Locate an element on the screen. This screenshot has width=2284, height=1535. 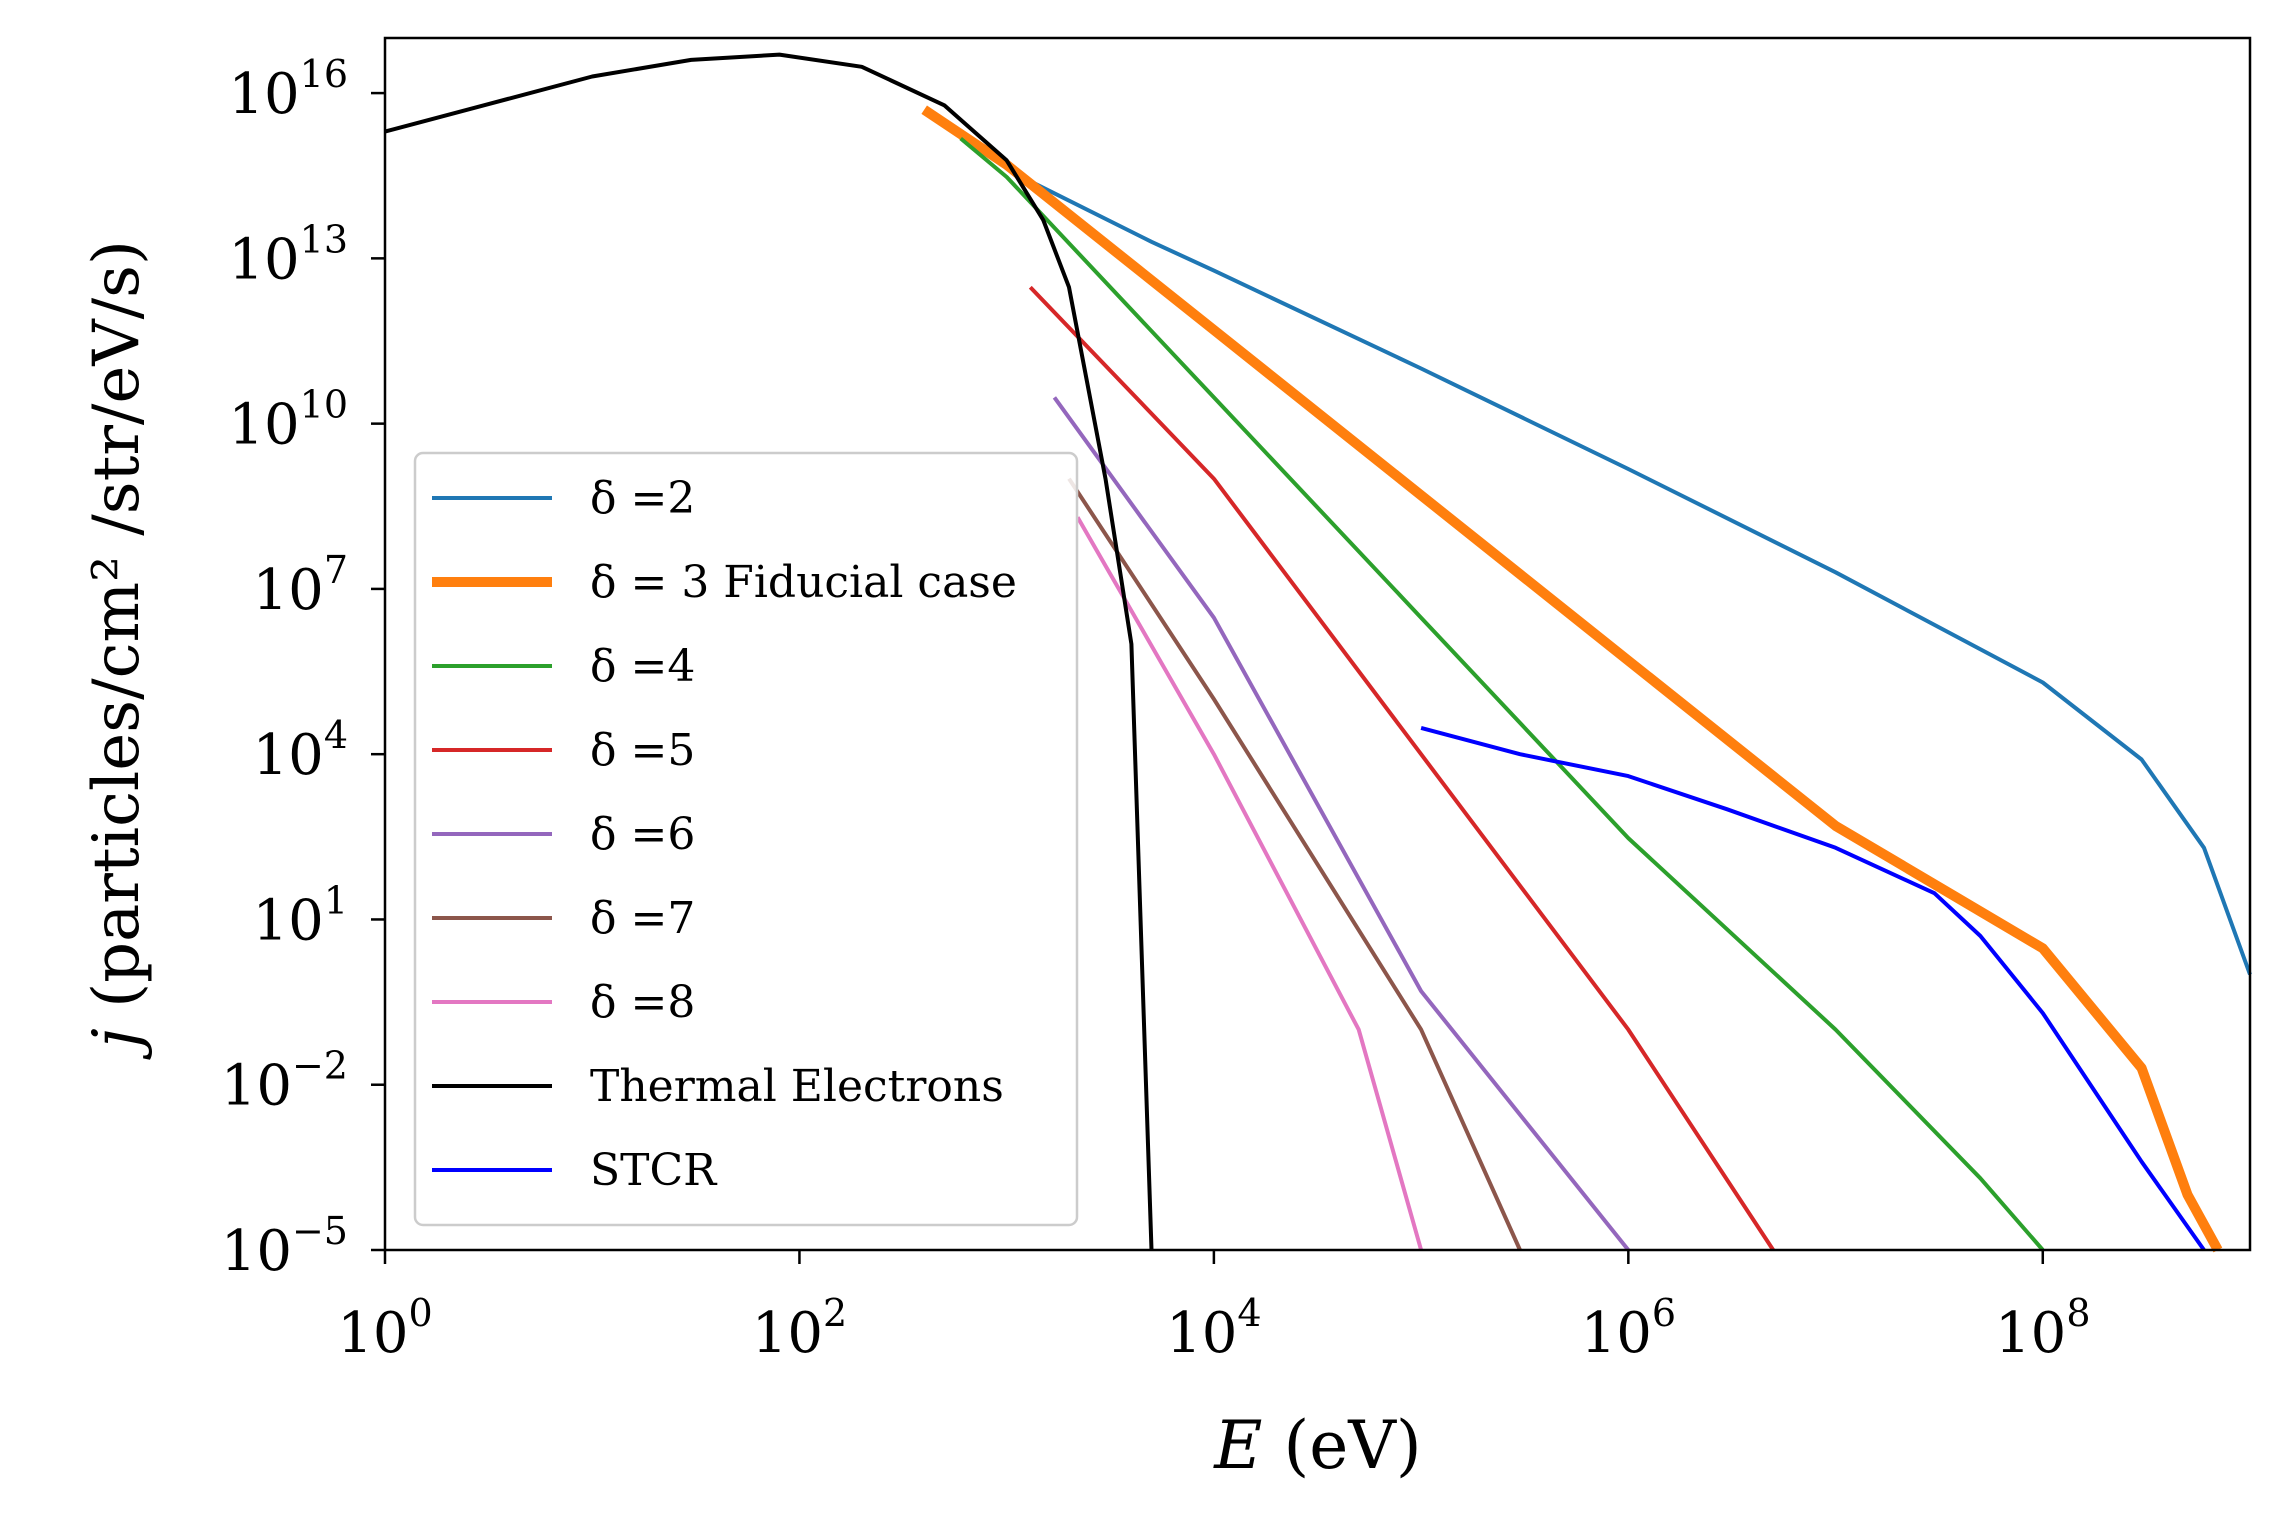
legend-label-6: δ =8 is located at coordinates (642, 1002).